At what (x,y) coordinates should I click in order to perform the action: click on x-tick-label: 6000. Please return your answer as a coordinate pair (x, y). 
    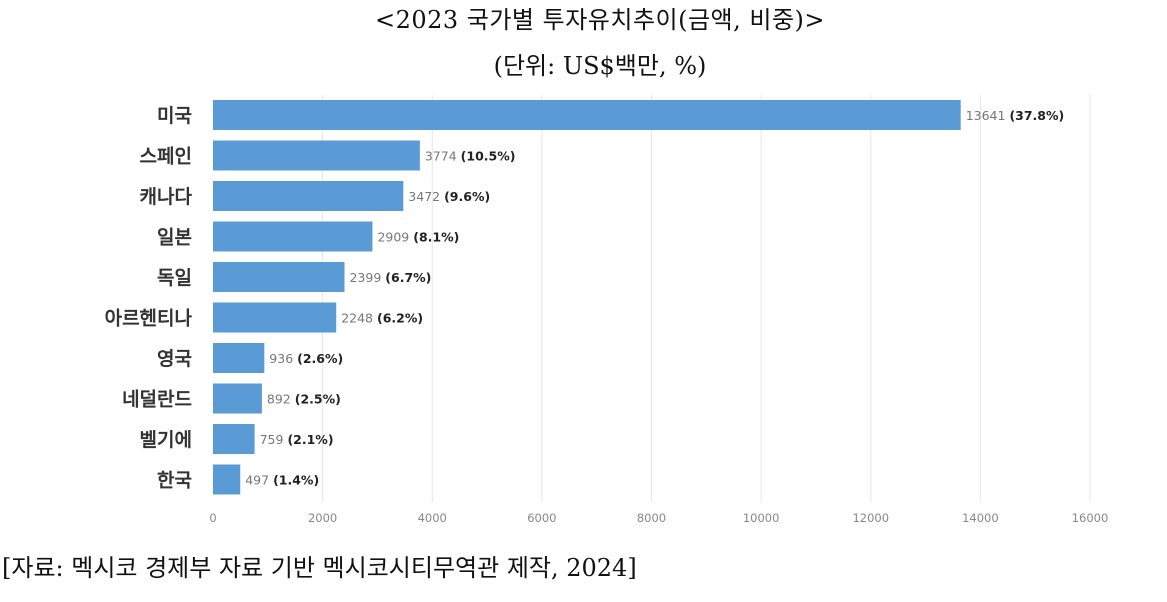
    Looking at the image, I should click on (541, 518).